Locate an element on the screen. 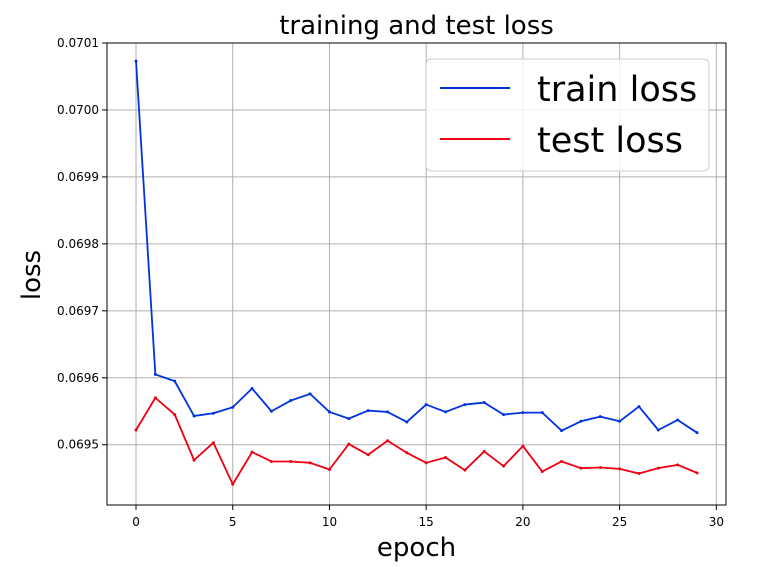  y-tick-label: 0.0696 is located at coordinates (78, 378).